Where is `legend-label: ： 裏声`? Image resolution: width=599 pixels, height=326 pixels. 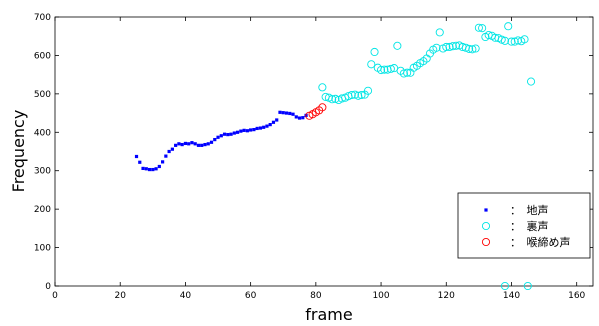
legend-label: ： 裏声 is located at coordinates (529, 226).